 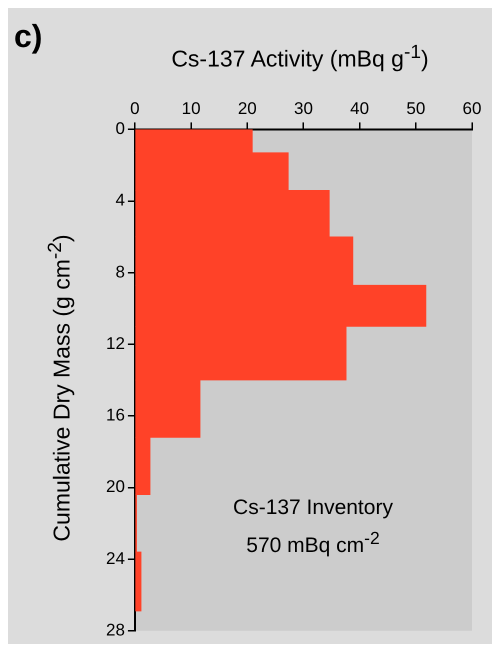 I want to click on x-tick-label: 40, so click(x=360, y=108).